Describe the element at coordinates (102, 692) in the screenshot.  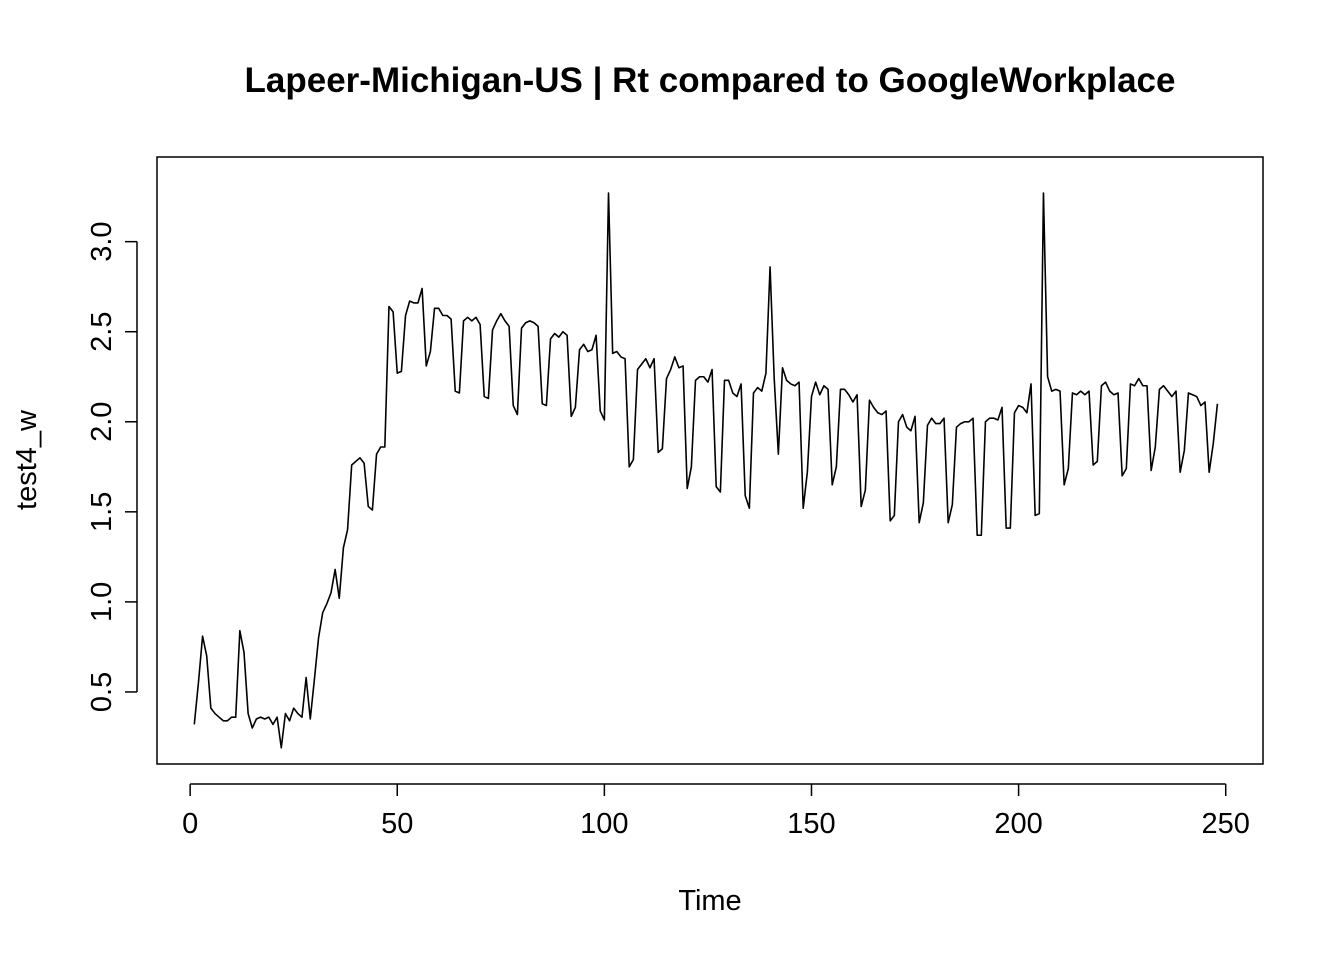
I see `y-tick-label: 0.5` at that location.